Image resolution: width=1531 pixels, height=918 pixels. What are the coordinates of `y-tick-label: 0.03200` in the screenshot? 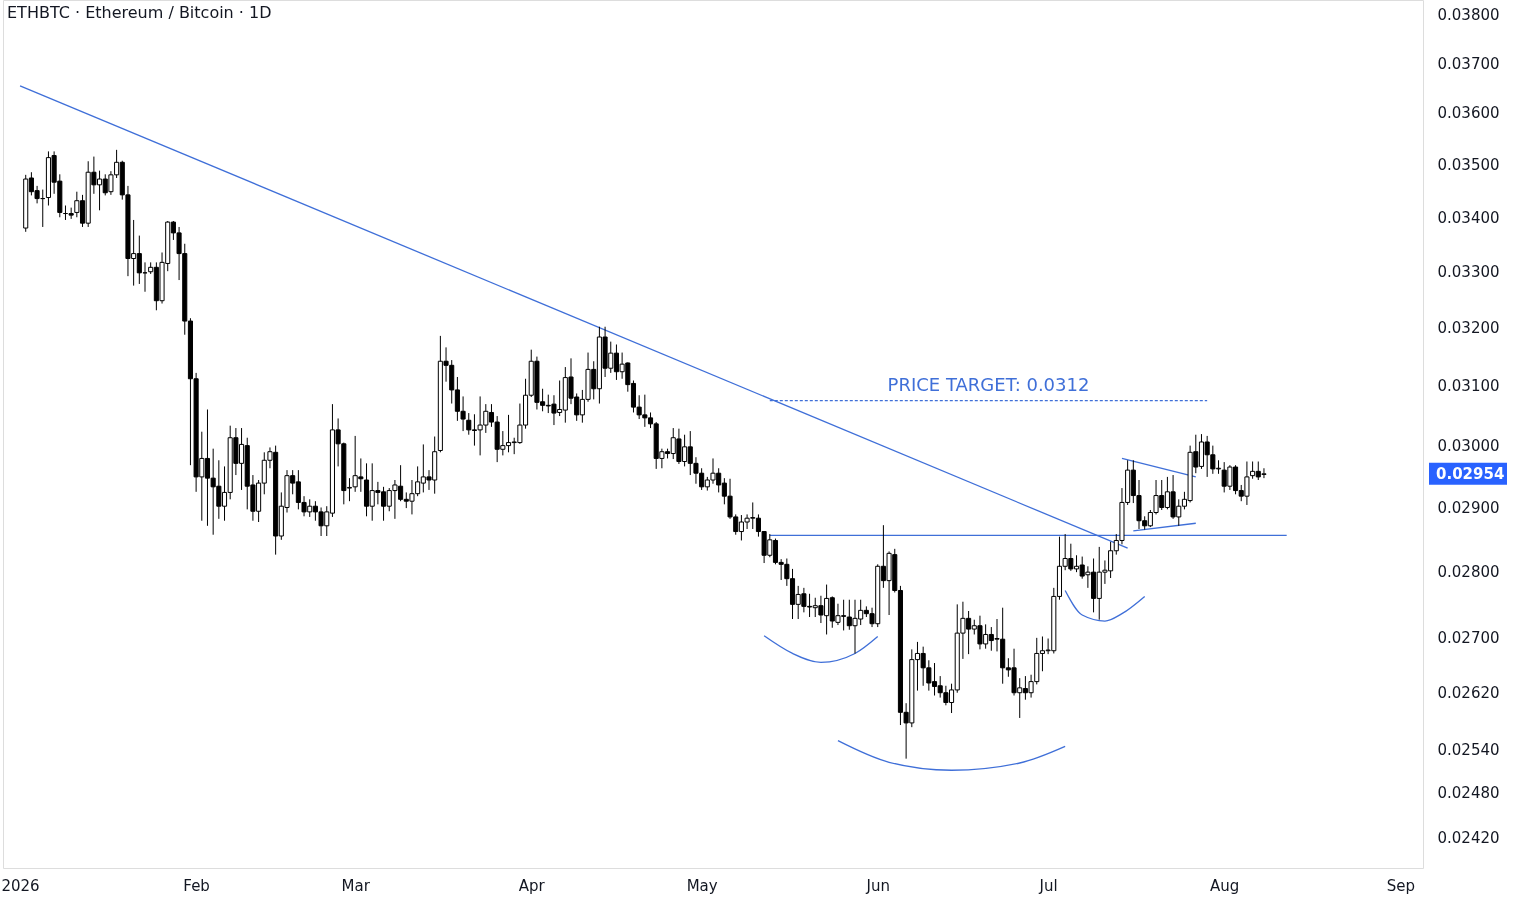 It's located at (1468, 328).